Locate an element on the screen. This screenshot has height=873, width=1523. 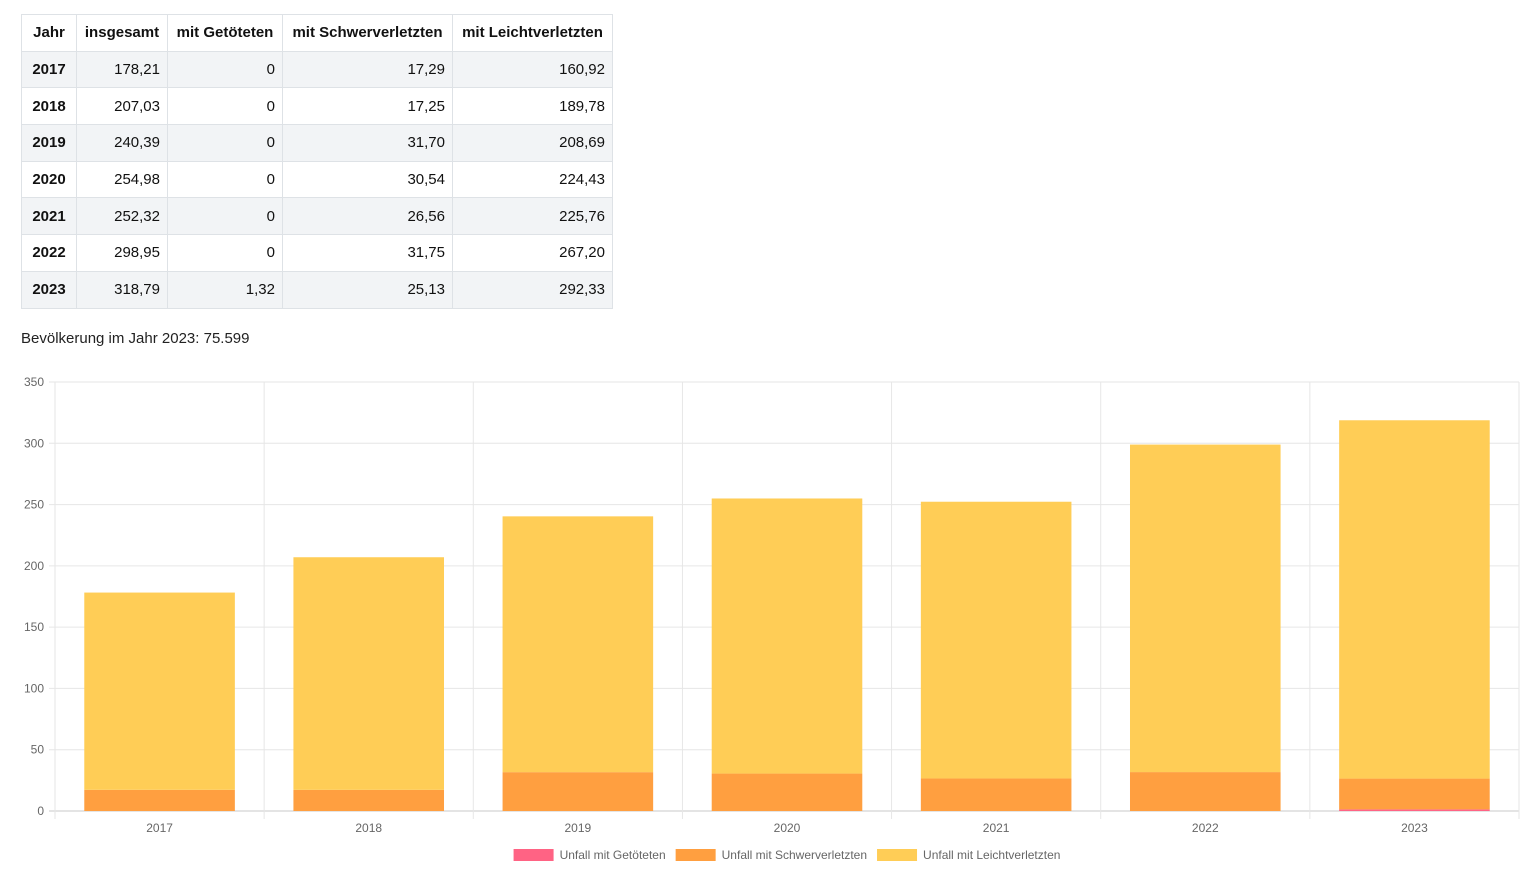
column-header-minor: mit Leichtverletzten is located at coordinates (532, 33).